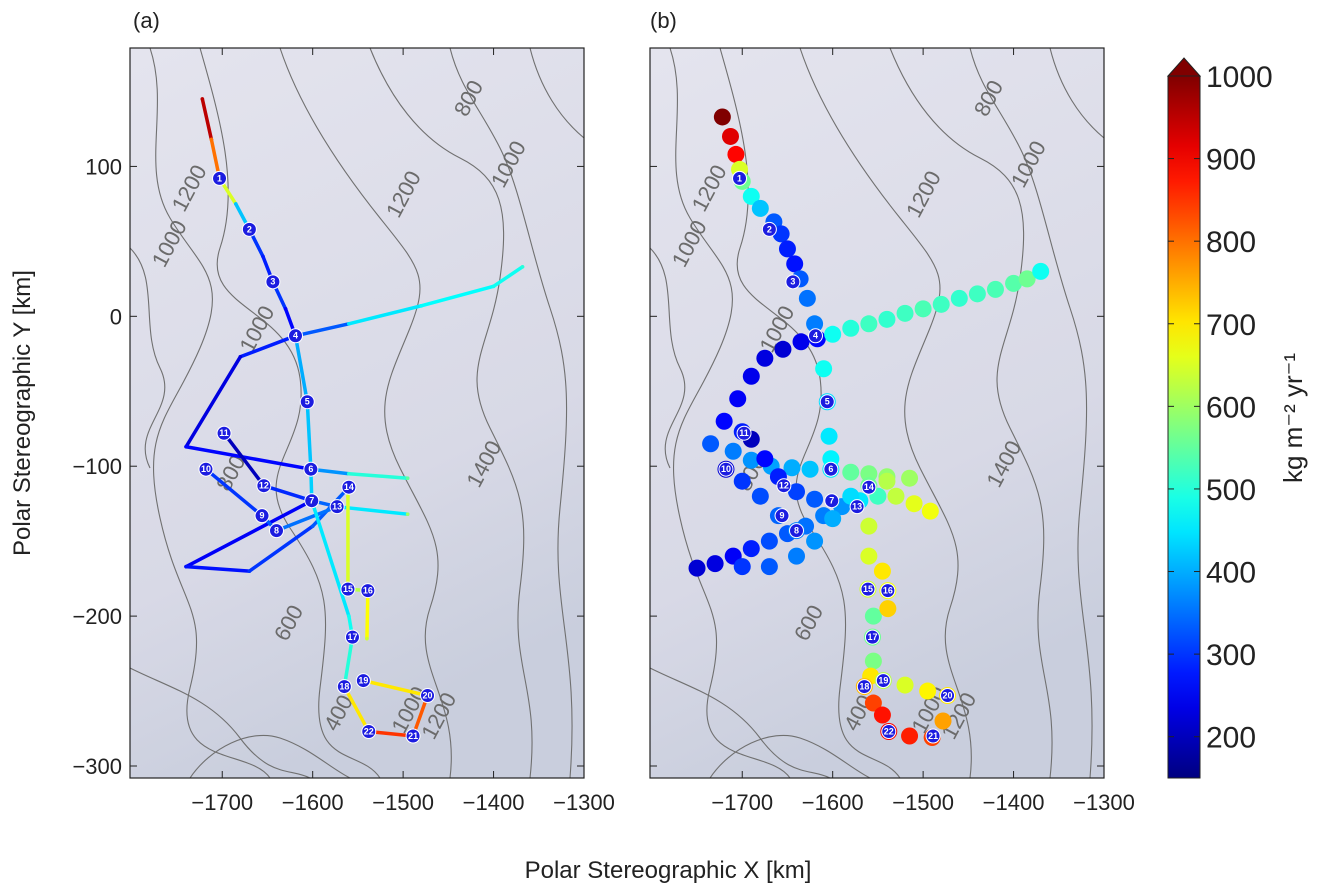 Image resolution: width=1331 pixels, height=891 pixels. What do you see at coordinates (1231, 407) in the screenshot?
I see `colorbar-tick-label: 600` at bounding box center [1231, 407].